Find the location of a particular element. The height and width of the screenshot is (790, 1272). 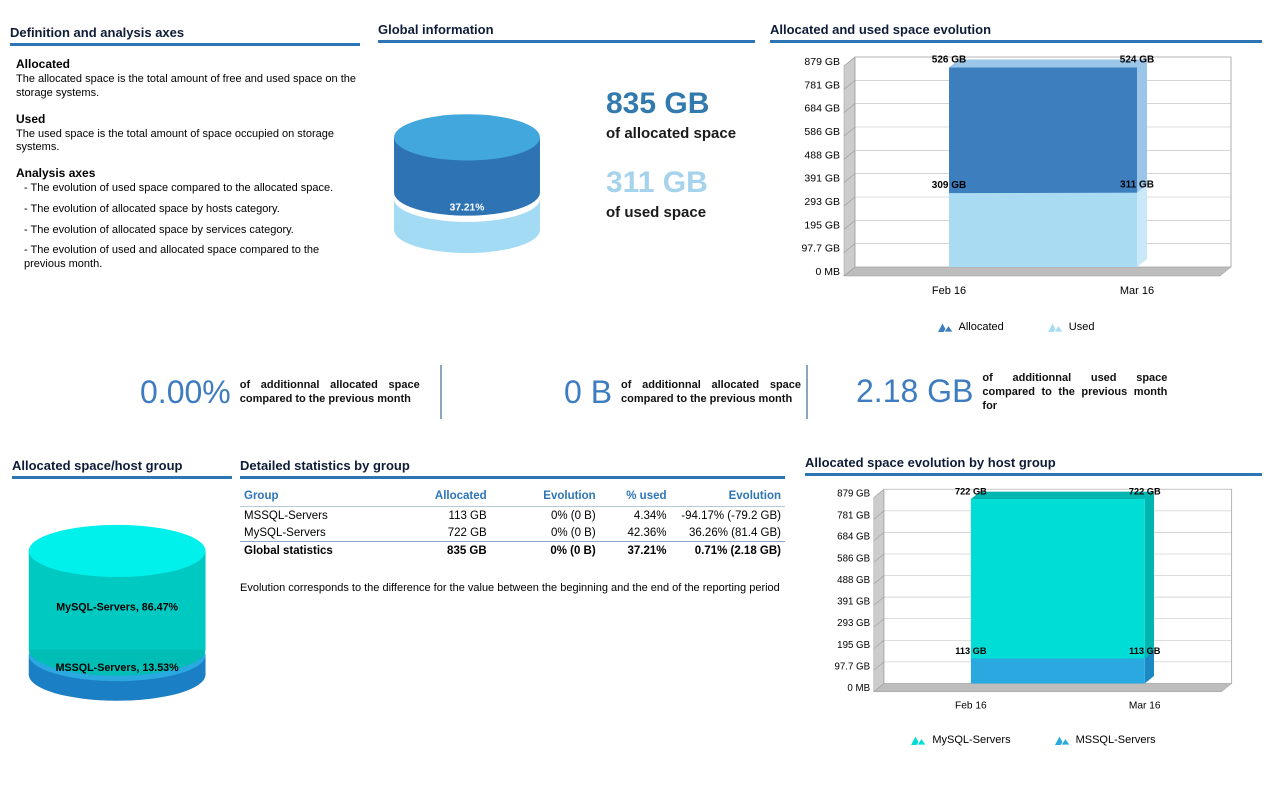

svg-text: 722 GB is located at coordinates (1145, 491).